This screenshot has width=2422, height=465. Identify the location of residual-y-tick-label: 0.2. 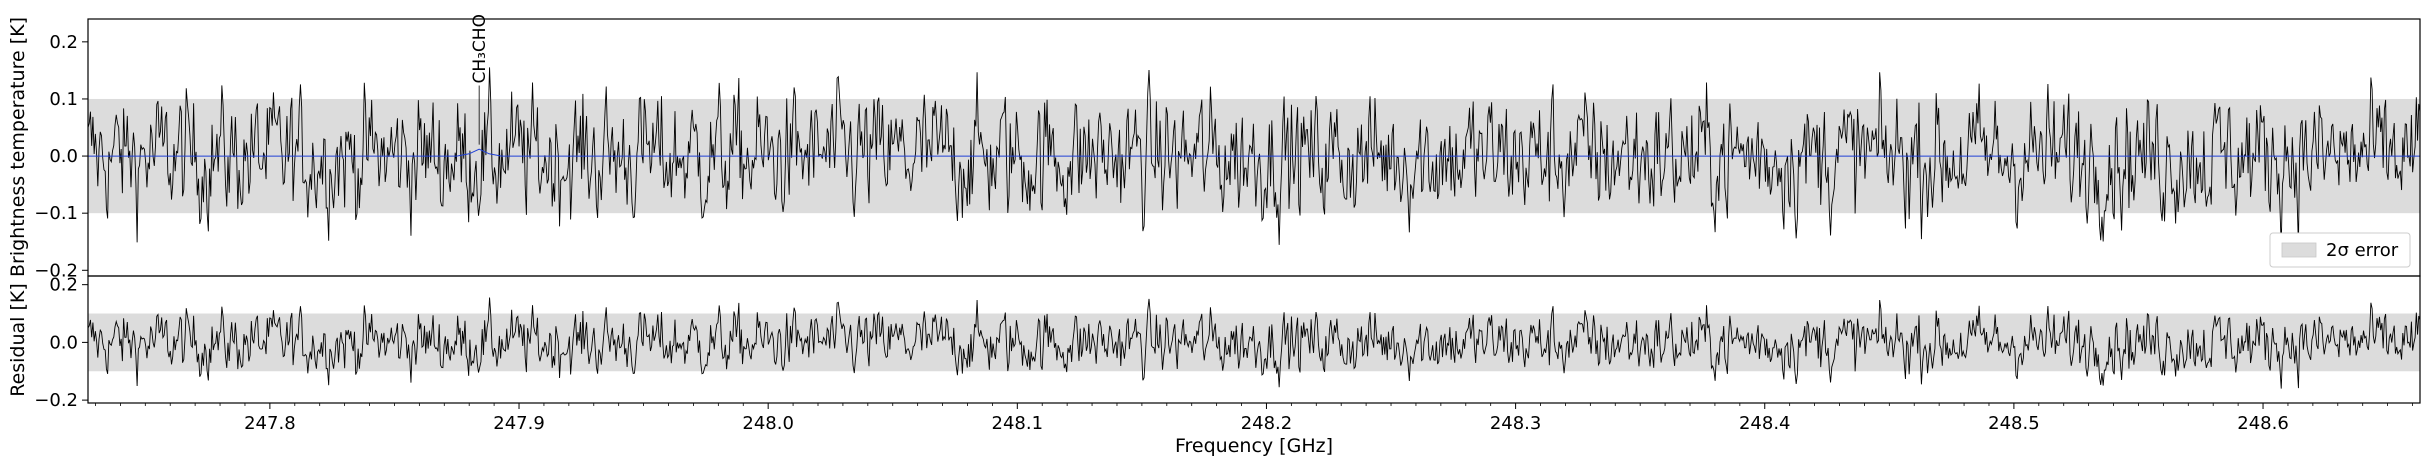
(63, 285).